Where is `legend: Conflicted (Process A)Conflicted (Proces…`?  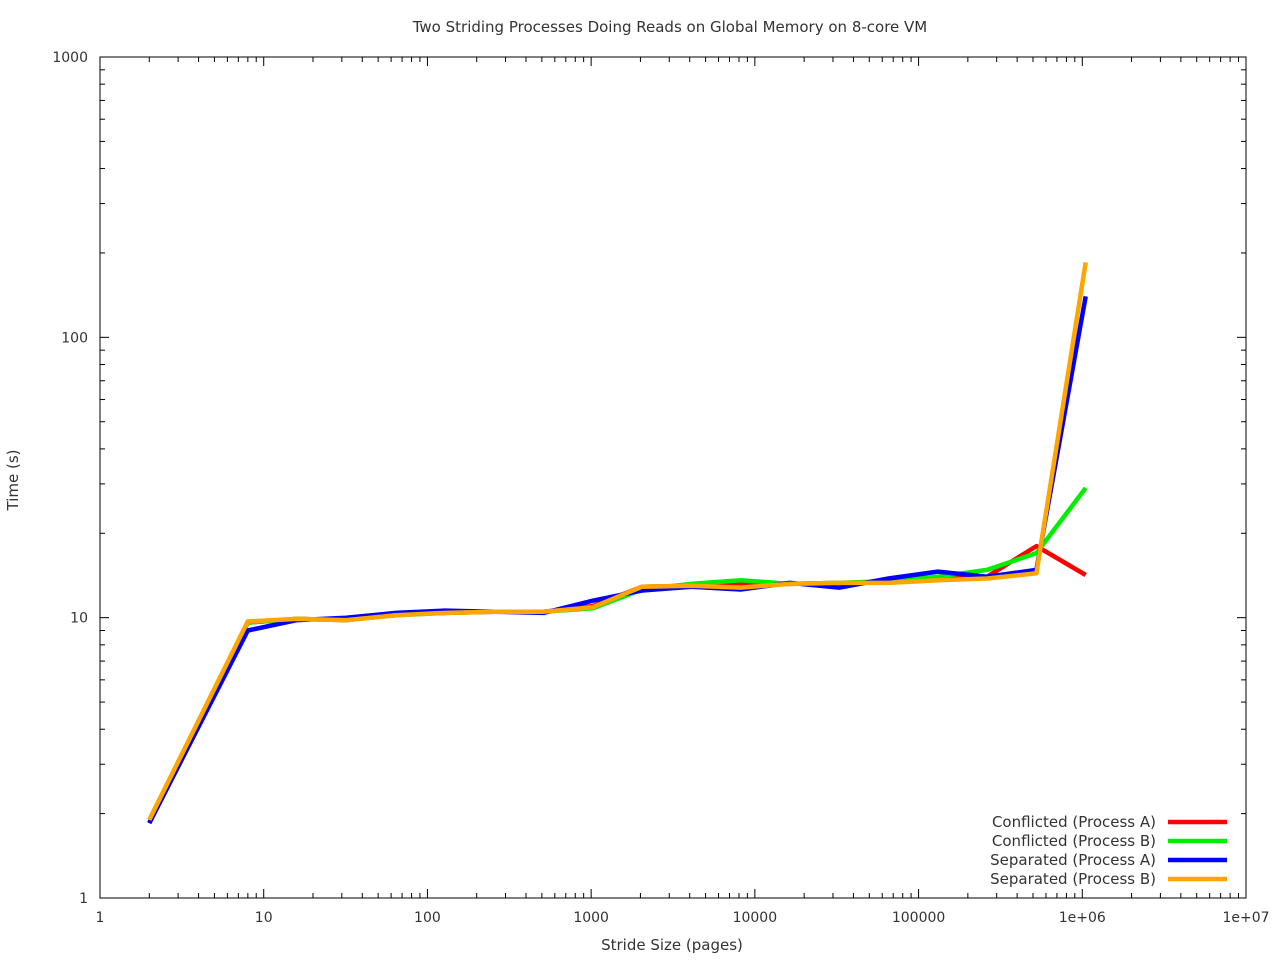
legend: Conflicted (Process A)Conflicted (Proces… is located at coordinates (1108, 850).